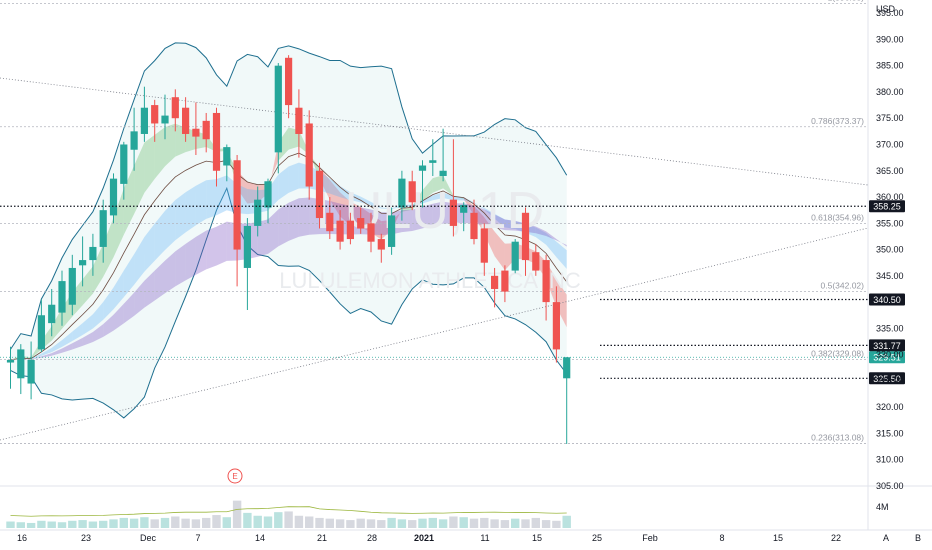 The image size is (932, 550). Describe the element at coordinates (918, 538) in the screenshot. I see `log-scale-button: B` at that location.